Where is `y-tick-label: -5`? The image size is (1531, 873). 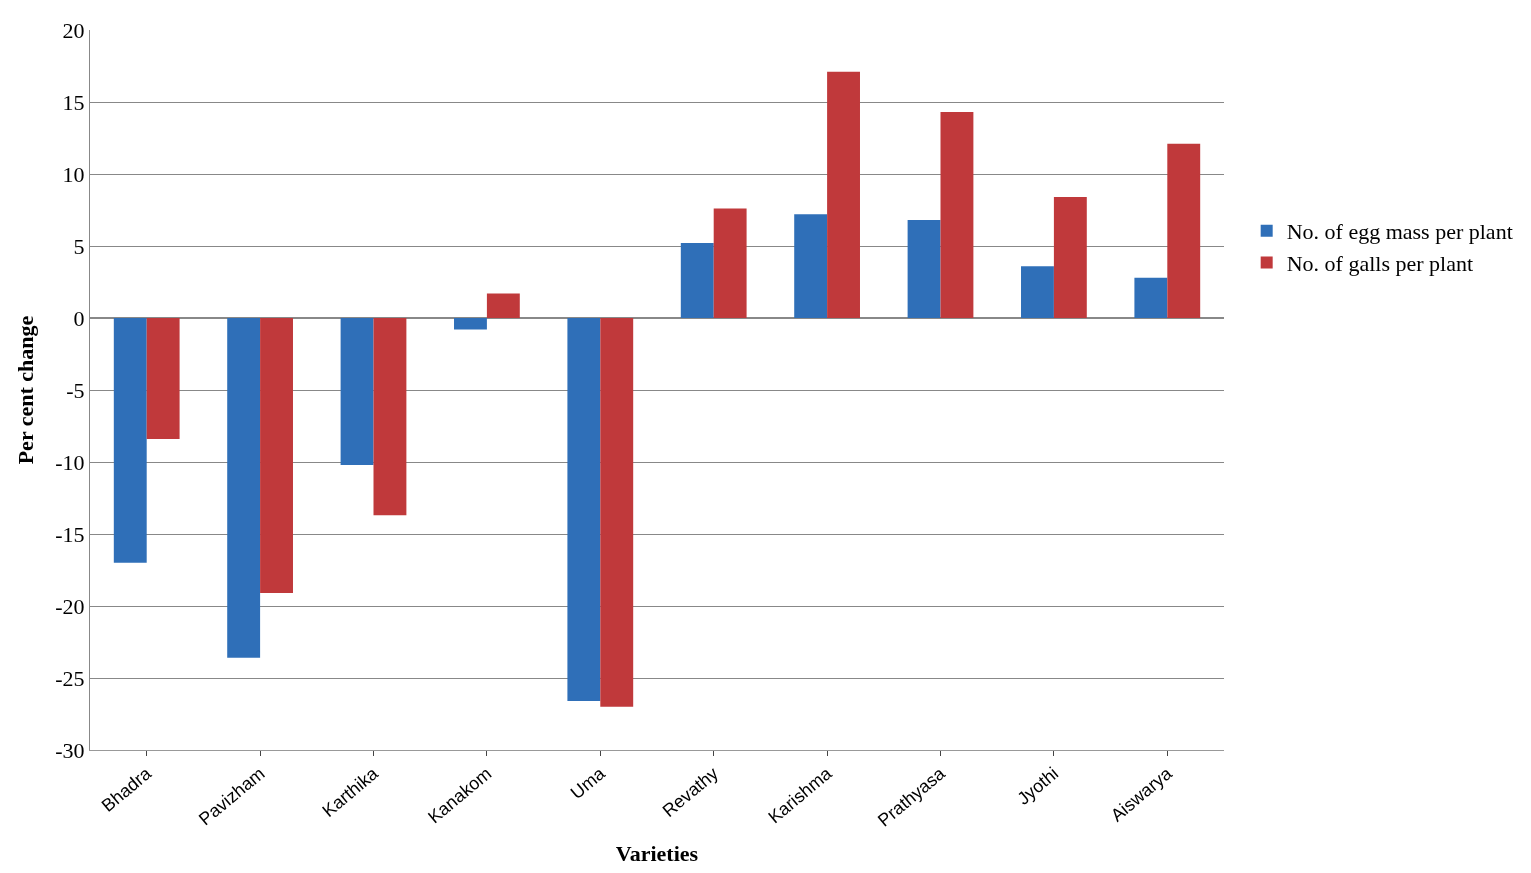
y-tick-label: -5 is located at coordinates (75, 390).